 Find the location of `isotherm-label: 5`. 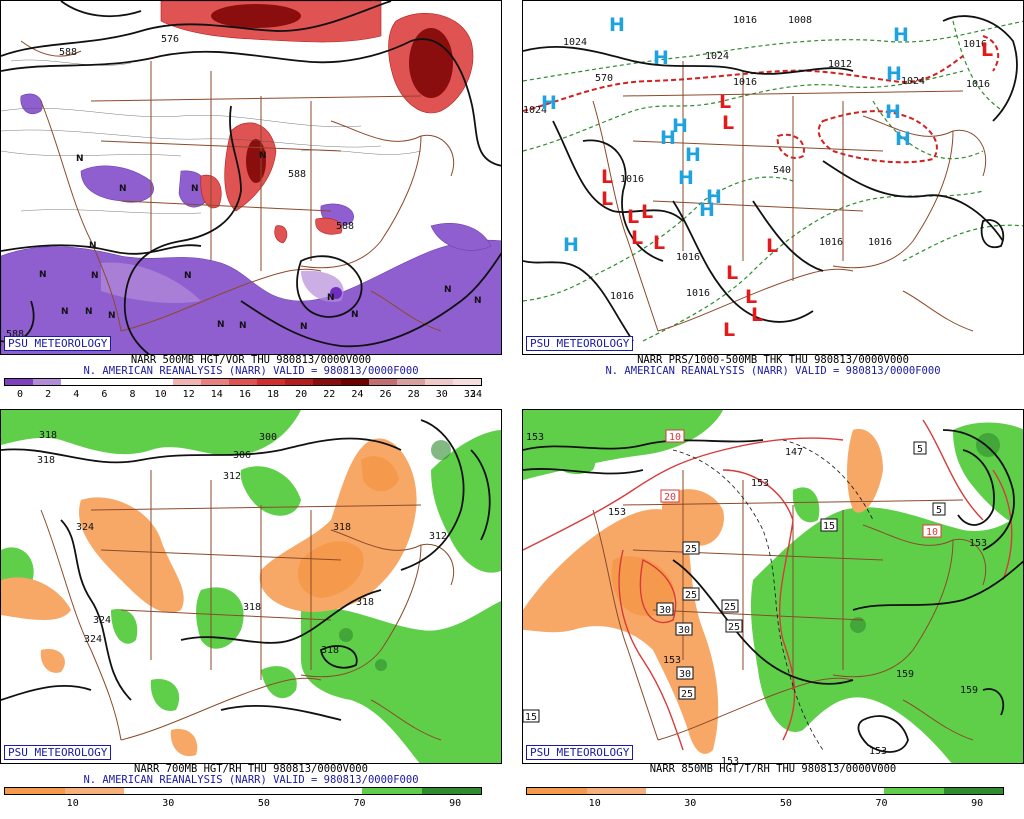

isotherm-label: 5 is located at coordinates (939, 509).